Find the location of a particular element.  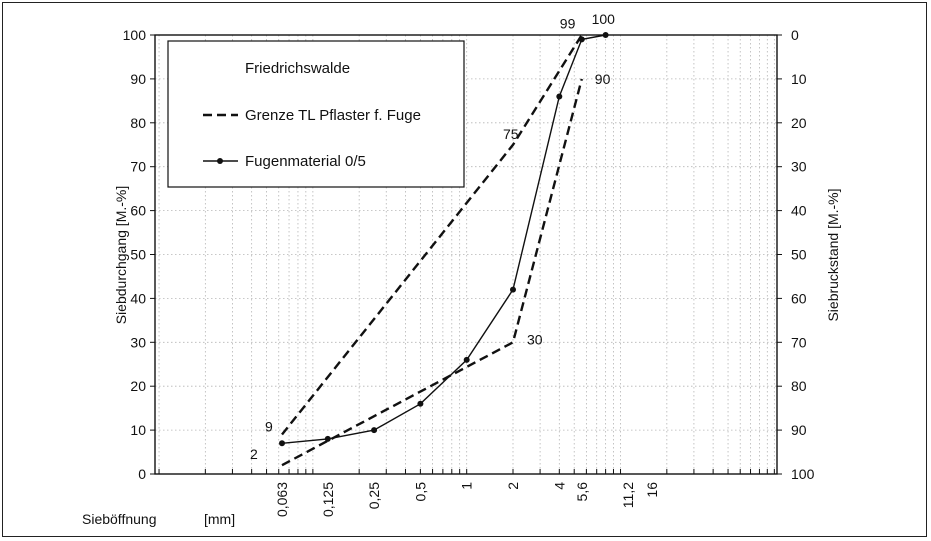

annotation-label: 75 is located at coordinates (511, 134).